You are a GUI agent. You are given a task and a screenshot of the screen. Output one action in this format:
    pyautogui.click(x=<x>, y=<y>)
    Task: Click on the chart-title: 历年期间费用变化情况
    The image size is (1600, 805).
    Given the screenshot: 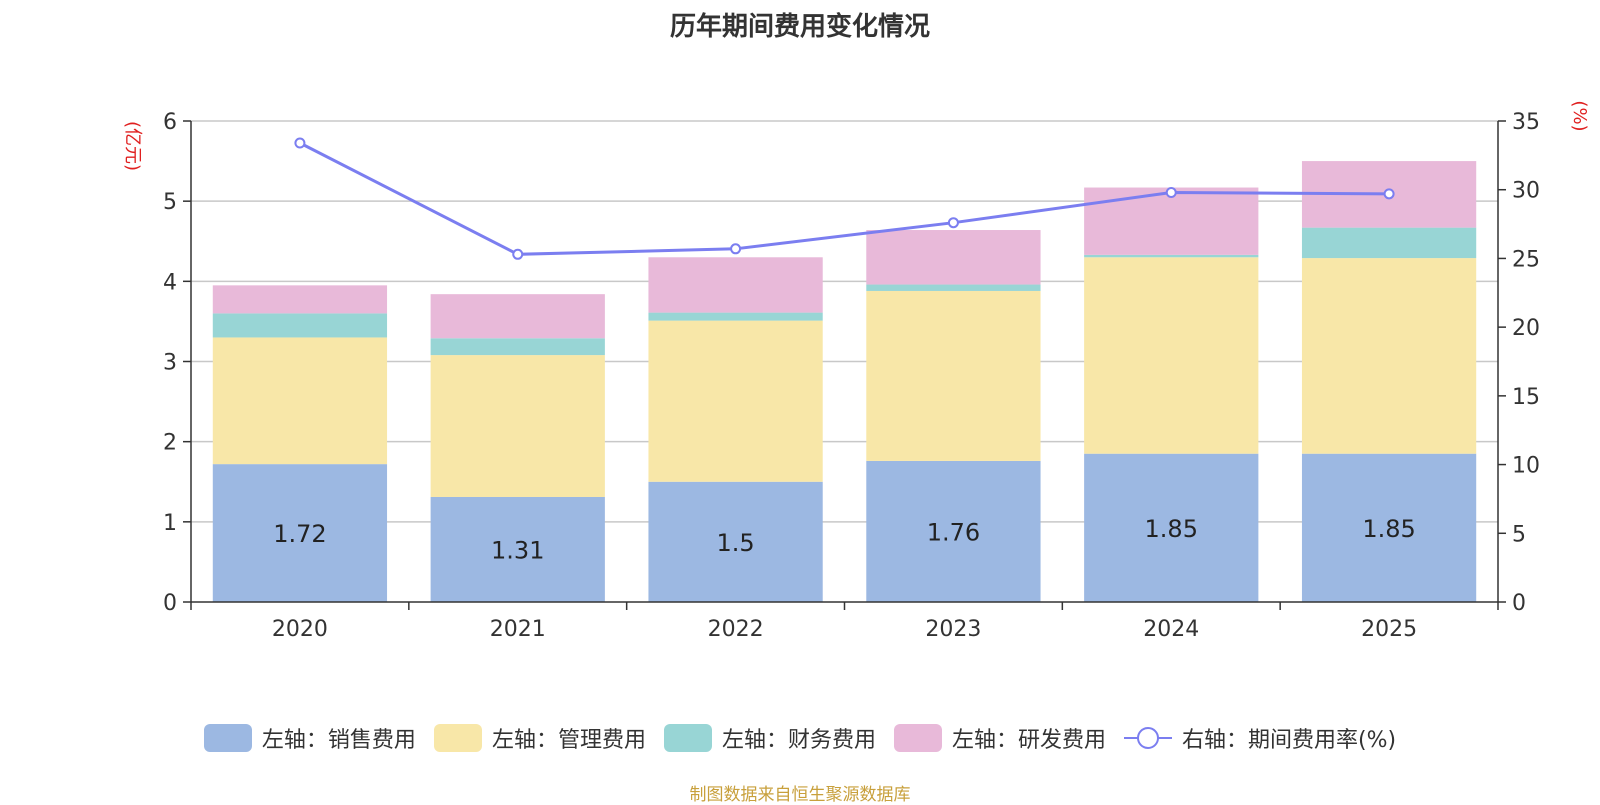 What is the action you would take?
    pyautogui.click(x=799, y=27)
    